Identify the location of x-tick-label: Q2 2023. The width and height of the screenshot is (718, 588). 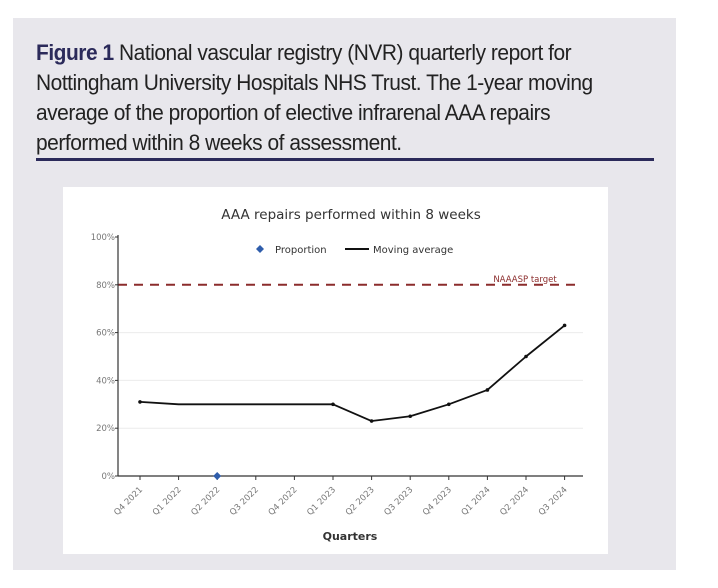
(360, 501).